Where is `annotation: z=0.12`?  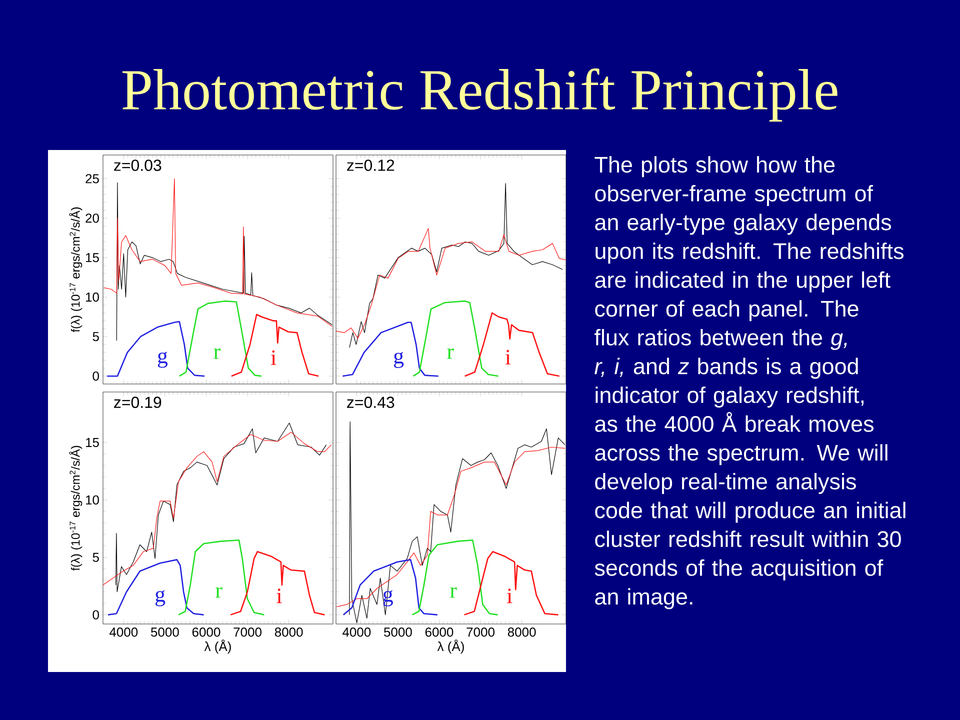
annotation: z=0.12 is located at coordinates (370, 165).